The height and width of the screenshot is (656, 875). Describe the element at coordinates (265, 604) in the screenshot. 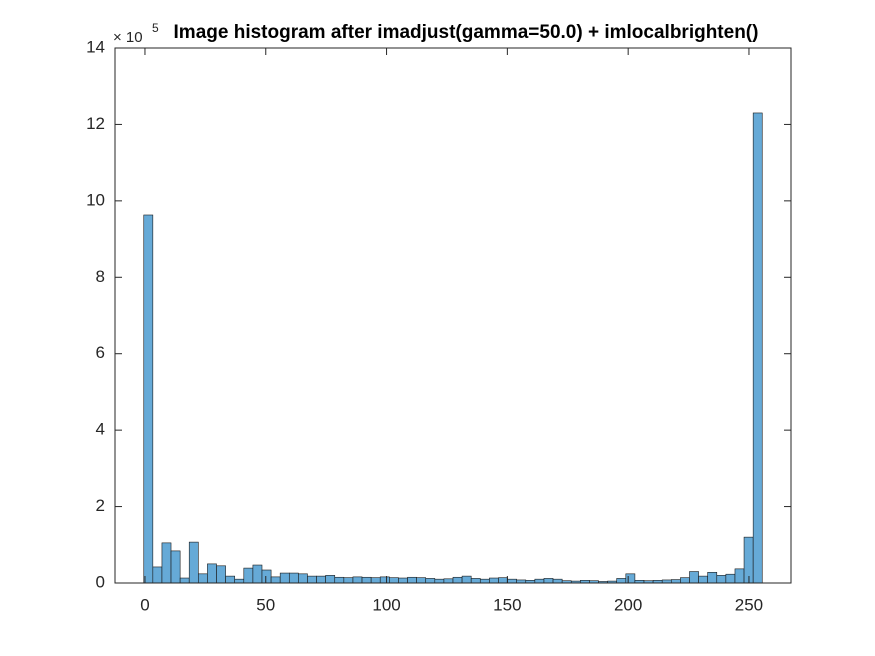

I see `x-tick-label: 50` at that location.